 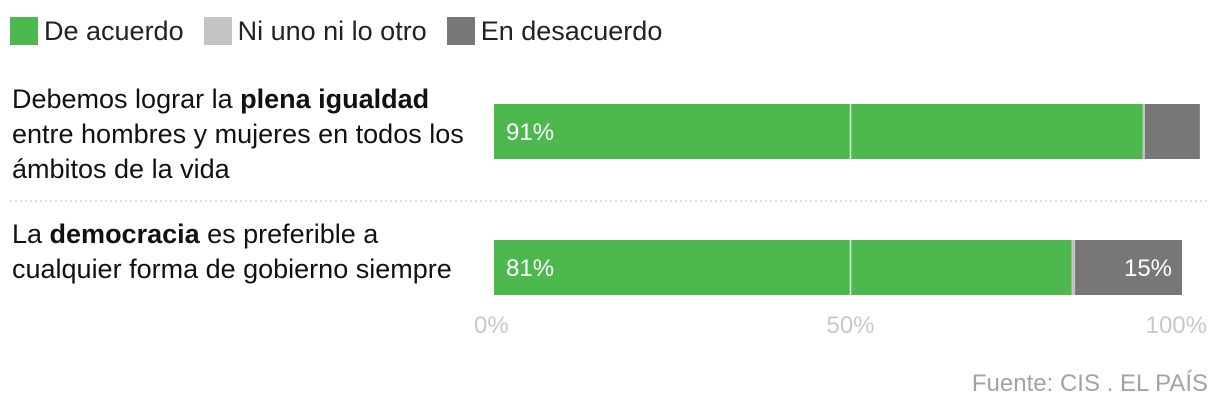 I want to click on x-tick-label-100: 100%, so click(x=1176, y=325).